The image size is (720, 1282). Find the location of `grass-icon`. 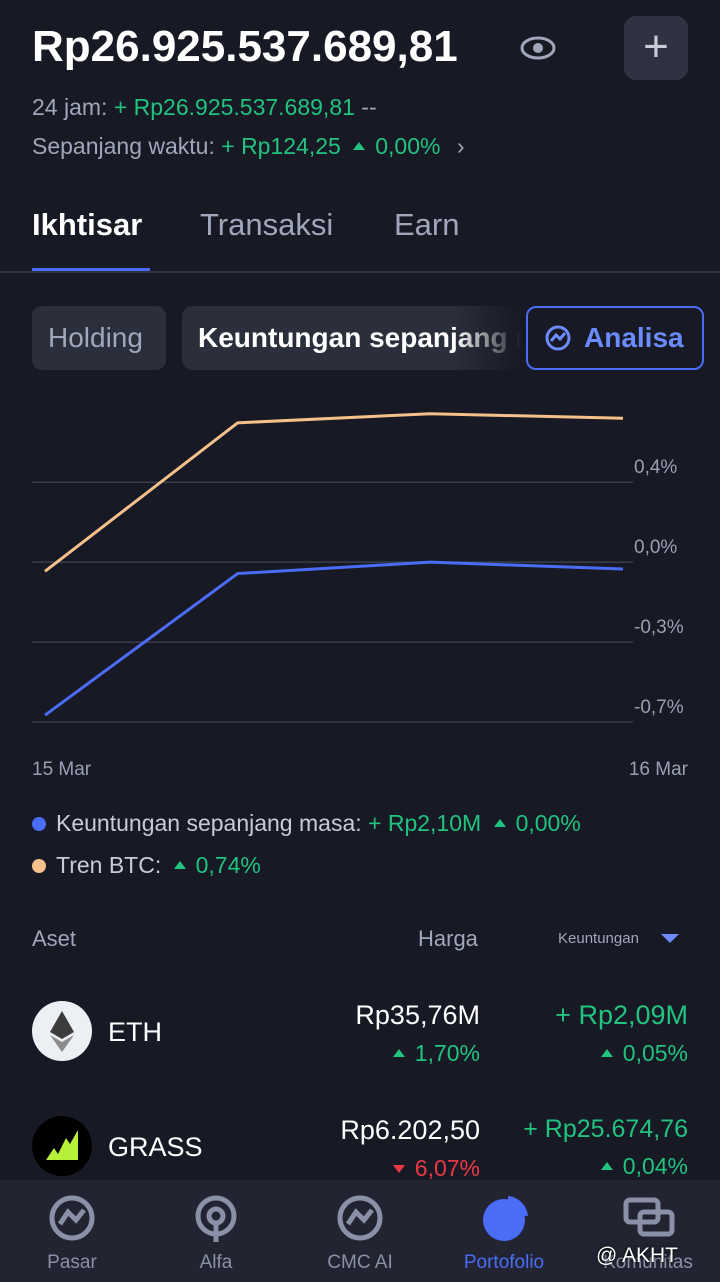

grass-icon is located at coordinates (62, 1146).